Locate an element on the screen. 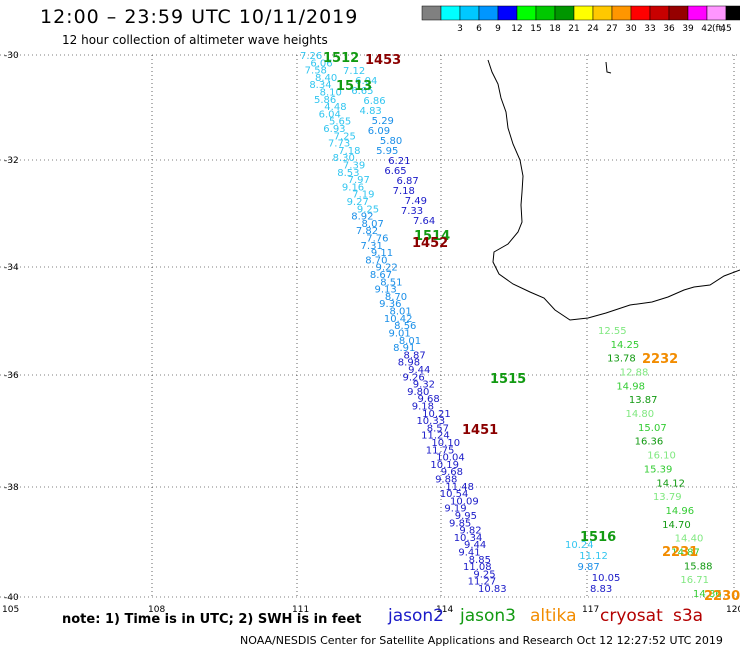 The image size is (740, 650). wave-height-value: 10.04 is located at coordinates (450, 458).